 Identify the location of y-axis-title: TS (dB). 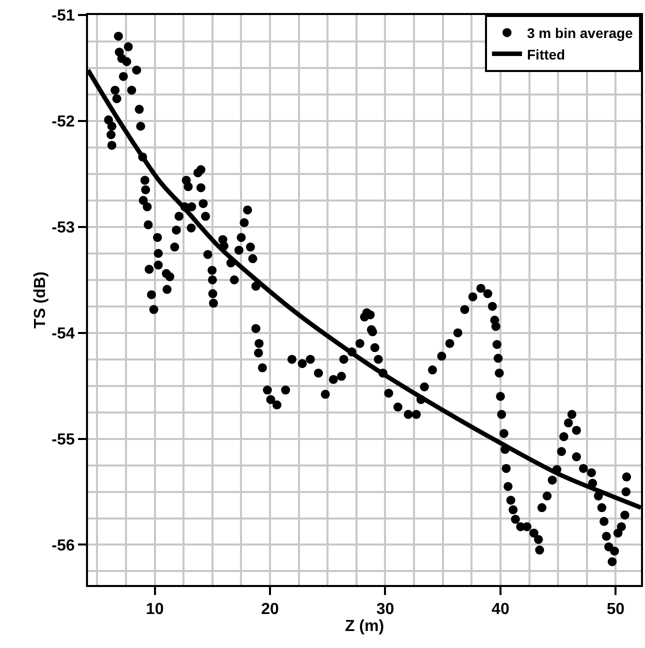
(41, 300).